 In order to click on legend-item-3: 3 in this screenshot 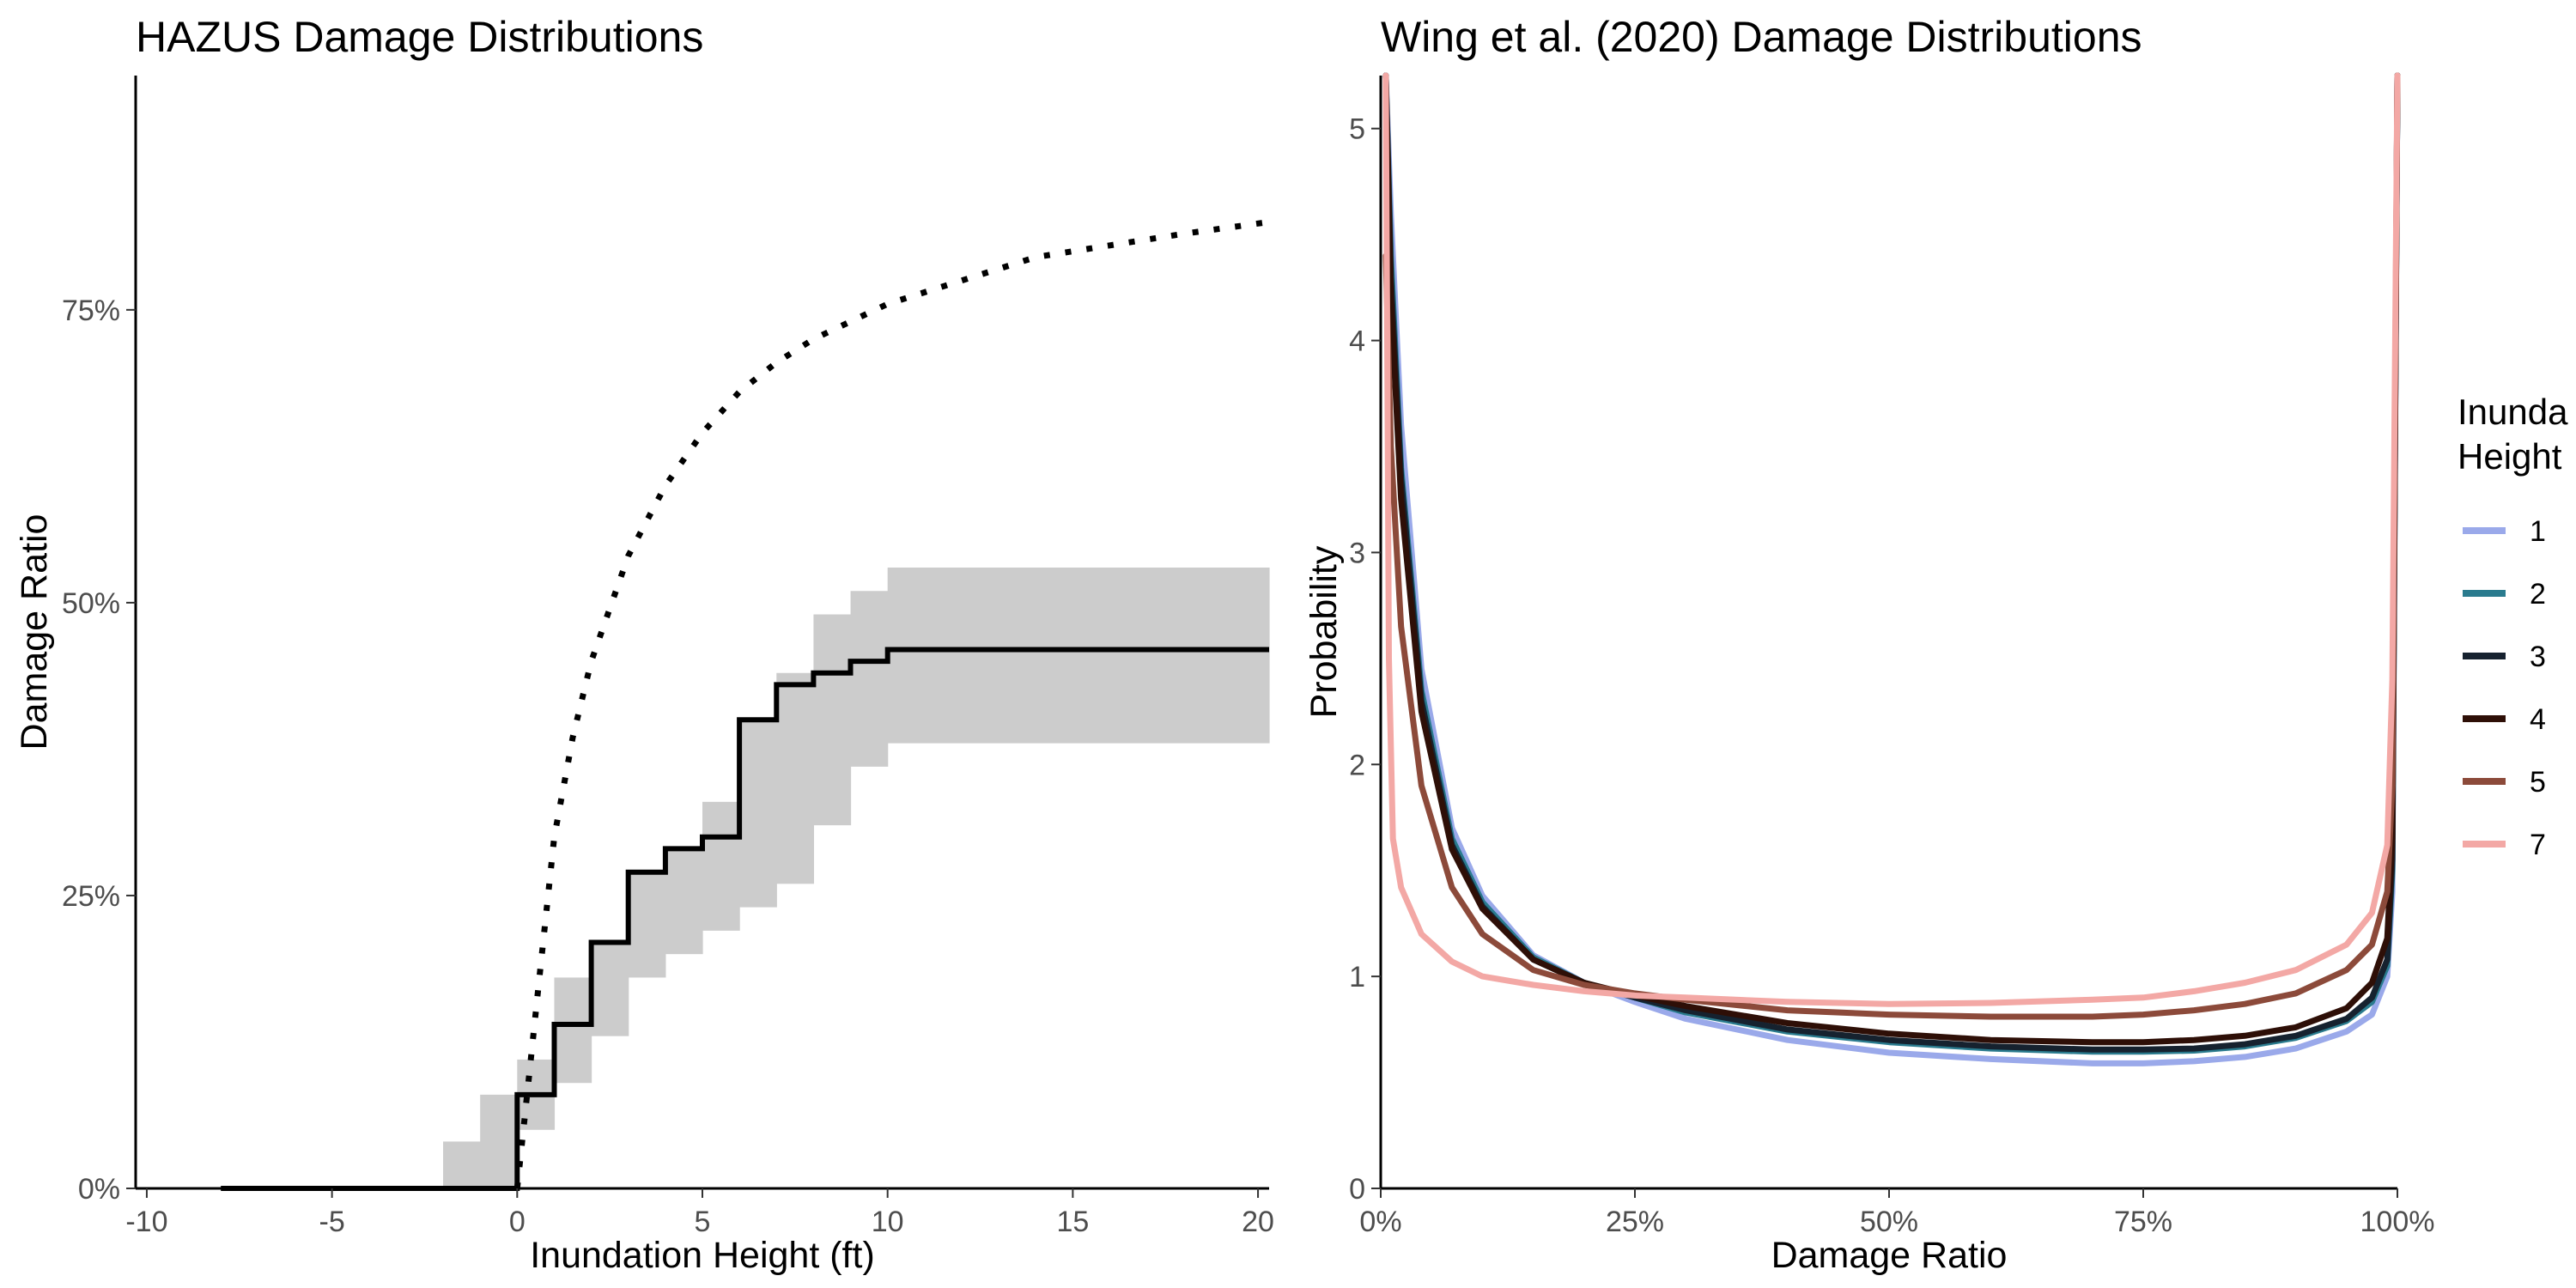, I will do `click(2504, 657)`.